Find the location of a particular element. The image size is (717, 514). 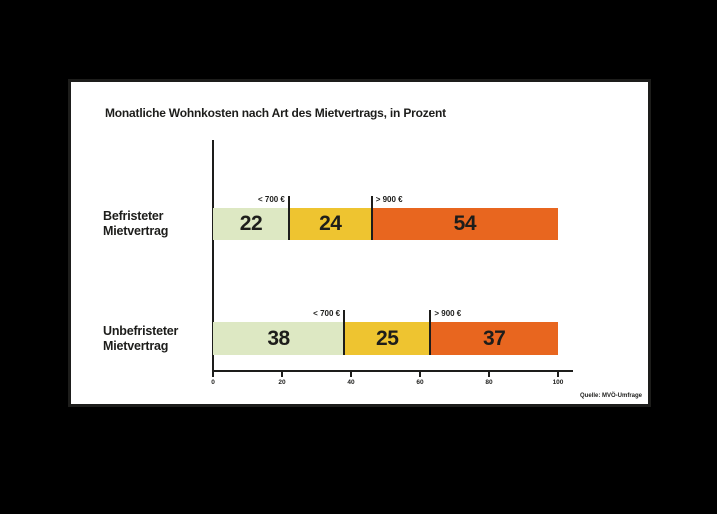

bar-1-value-0: 38 is located at coordinates (278, 338).